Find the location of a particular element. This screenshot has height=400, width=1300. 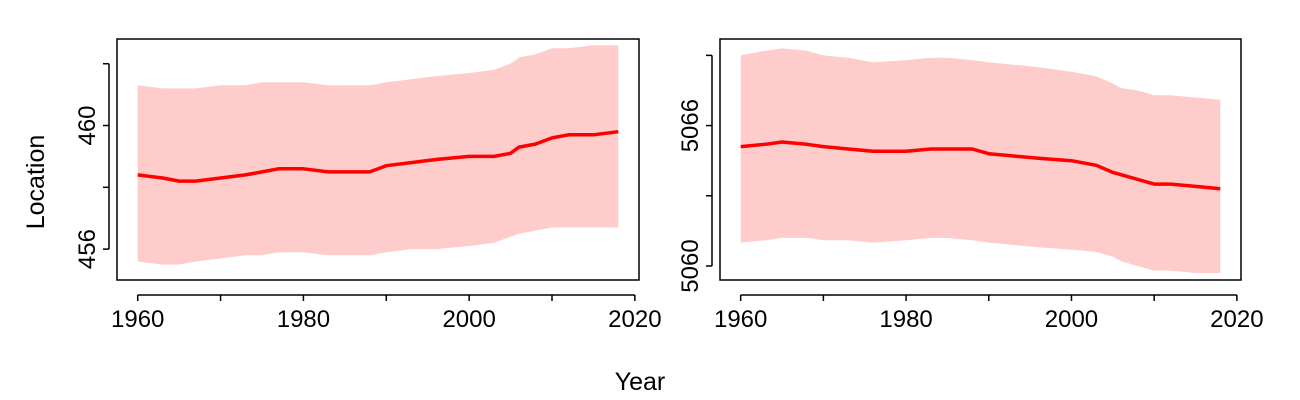

y-tick-label: 5060 is located at coordinates (690, 265).